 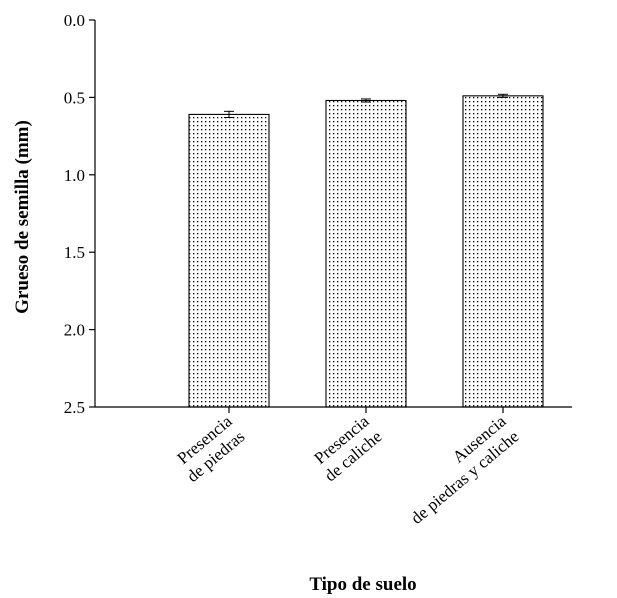 What do you see at coordinates (74, 330) in the screenshot?
I see `y-tick-label: 2.0` at bounding box center [74, 330].